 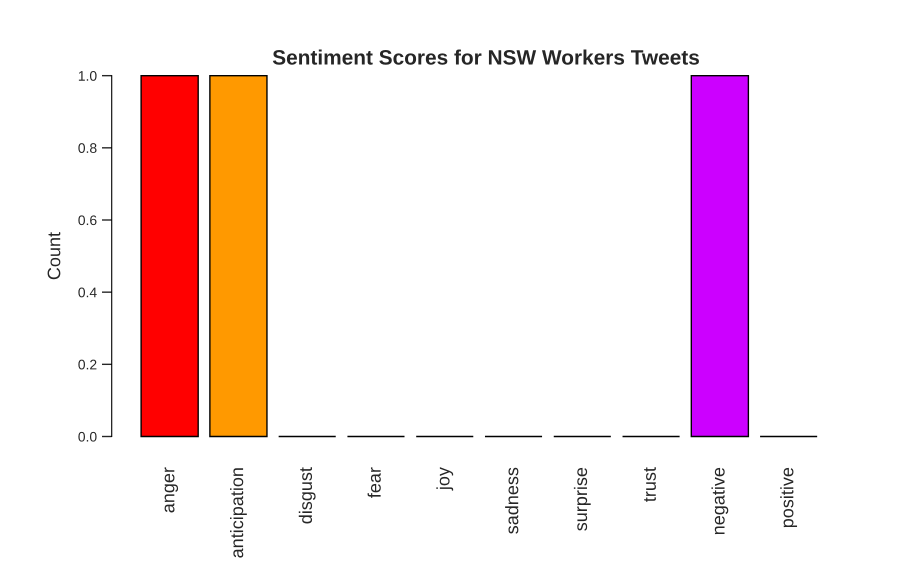 I want to click on y-tick-label: 0.2, so click(x=87, y=365).